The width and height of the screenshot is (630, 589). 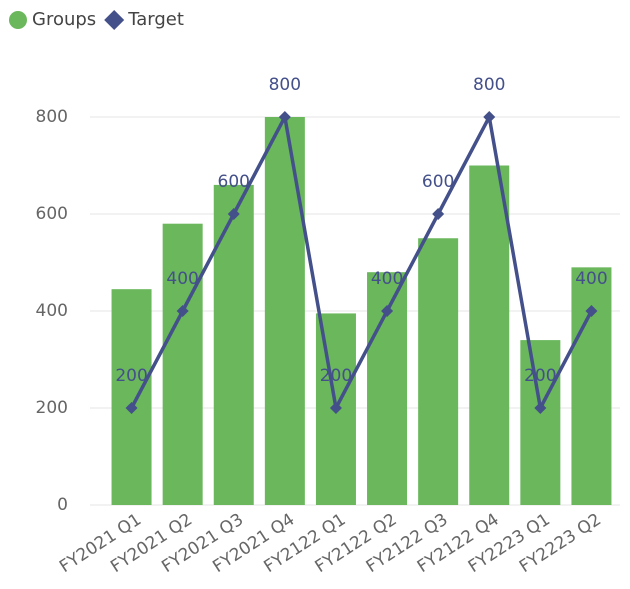 I want to click on legend-label: Groups, so click(x=64, y=19).